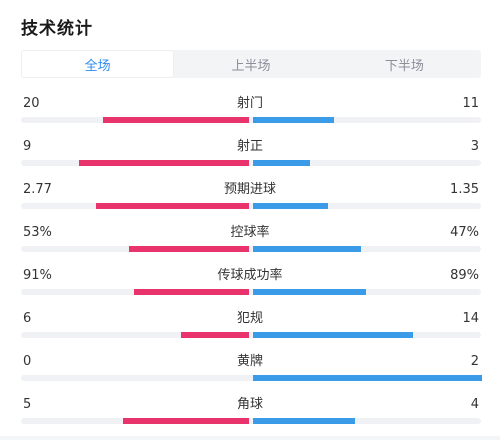  I want to click on stat-row: 53% 控球率 47%, so click(250, 246).